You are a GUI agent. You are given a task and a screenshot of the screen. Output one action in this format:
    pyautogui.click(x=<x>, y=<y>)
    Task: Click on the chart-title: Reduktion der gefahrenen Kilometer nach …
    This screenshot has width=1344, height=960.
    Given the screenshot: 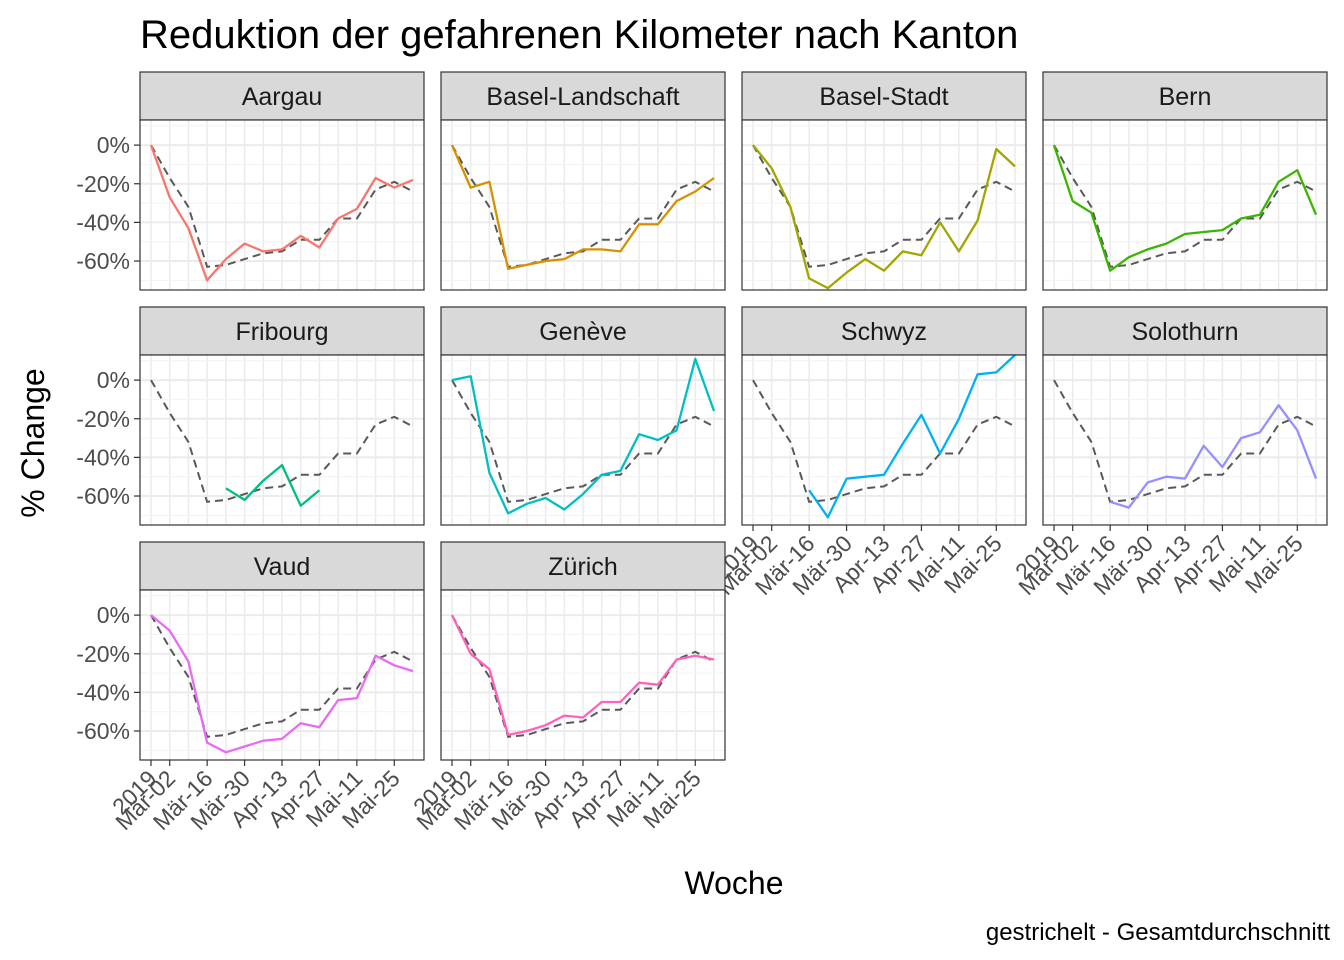 What is the action you would take?
    pyautogui.click(x=579, y=35)
    